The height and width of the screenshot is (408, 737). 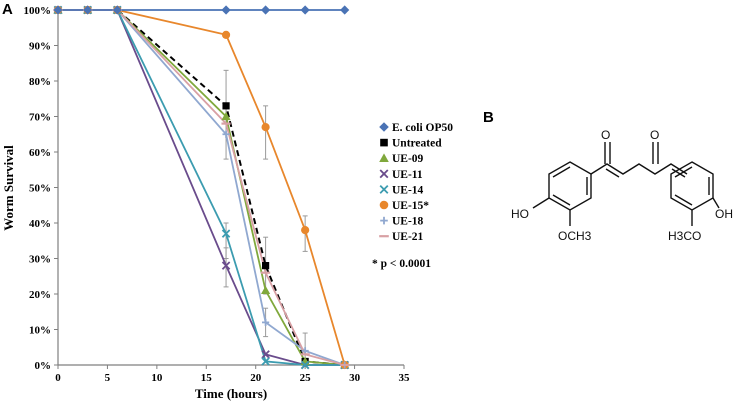 I want to click on right-ring, so click(x=692, y=186).